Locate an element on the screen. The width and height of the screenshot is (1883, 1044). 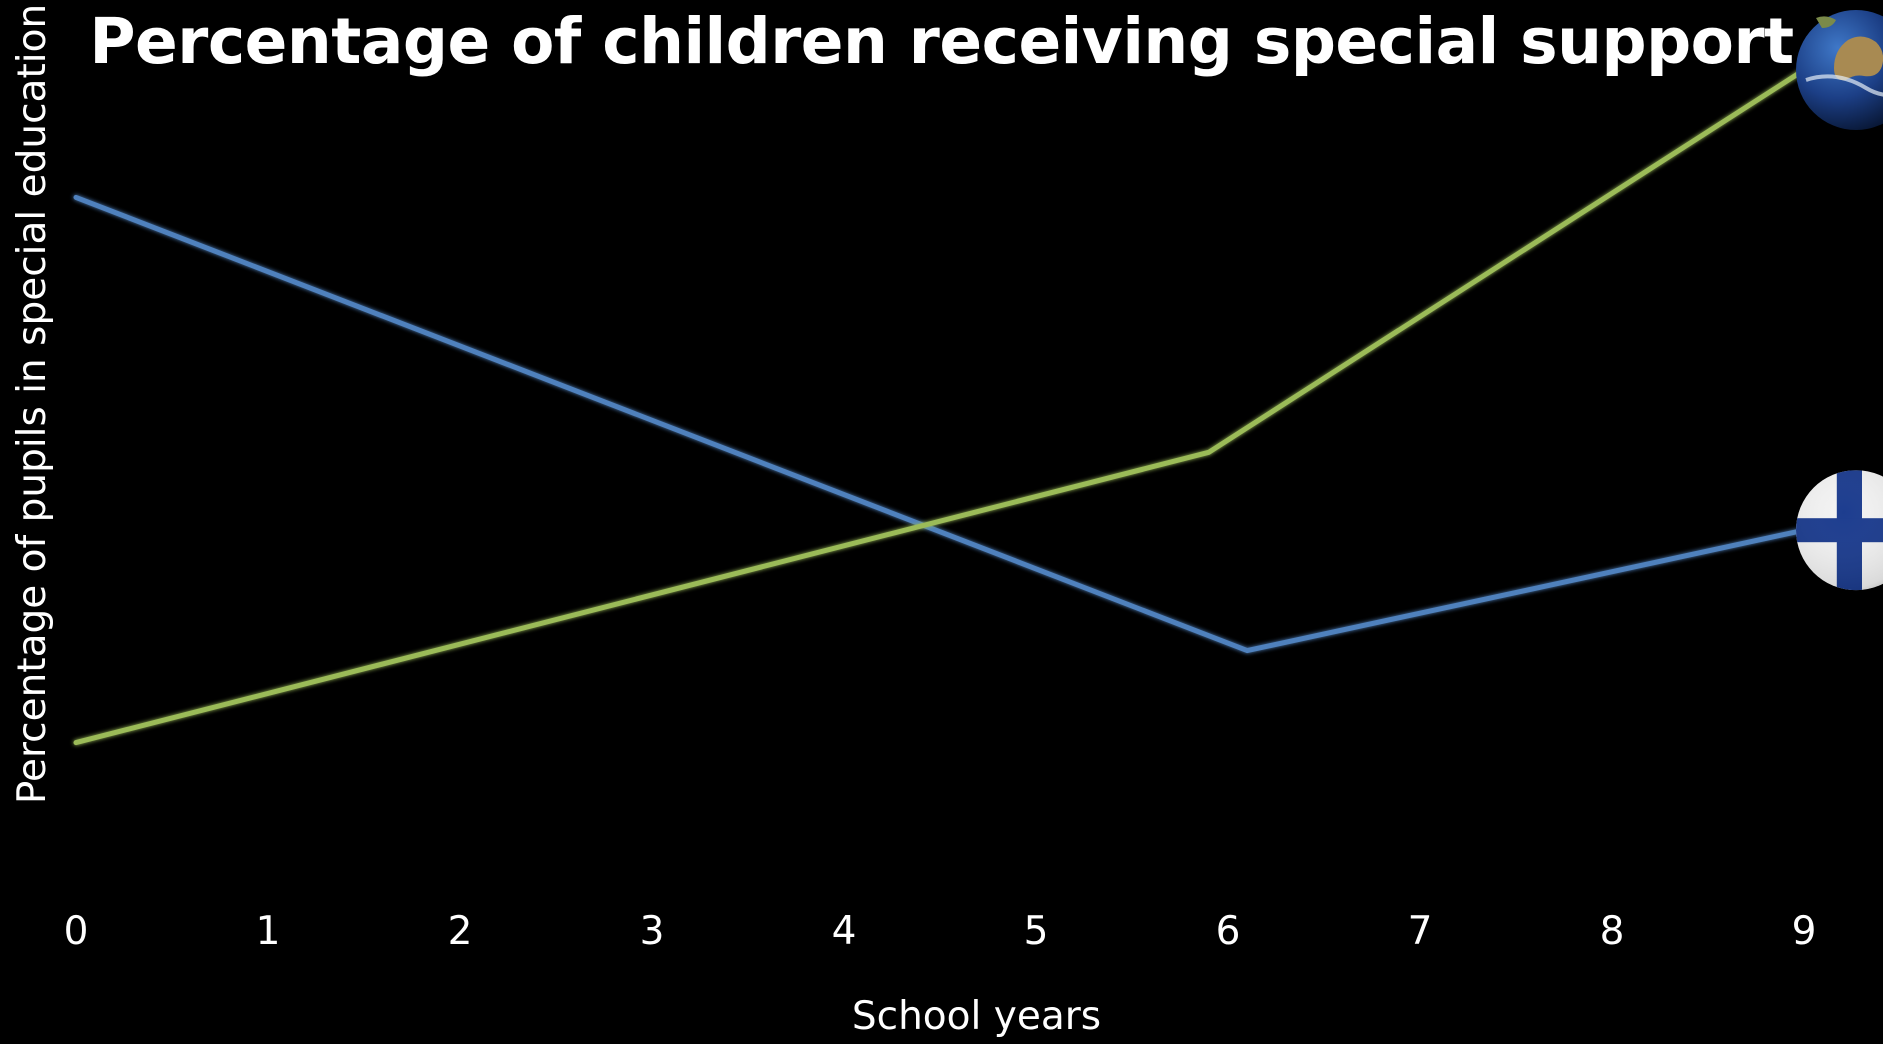
x-tick-label: 2 is located at coordinates (460, 931).